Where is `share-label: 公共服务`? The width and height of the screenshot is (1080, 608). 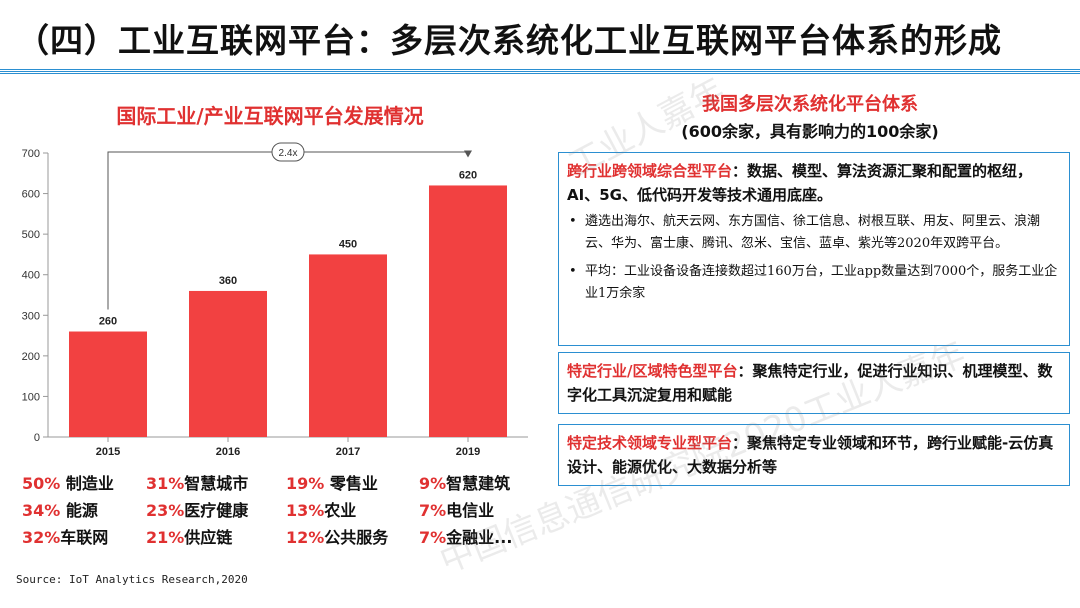 share-label: 公共服务 is located at coordinates (356, 537).